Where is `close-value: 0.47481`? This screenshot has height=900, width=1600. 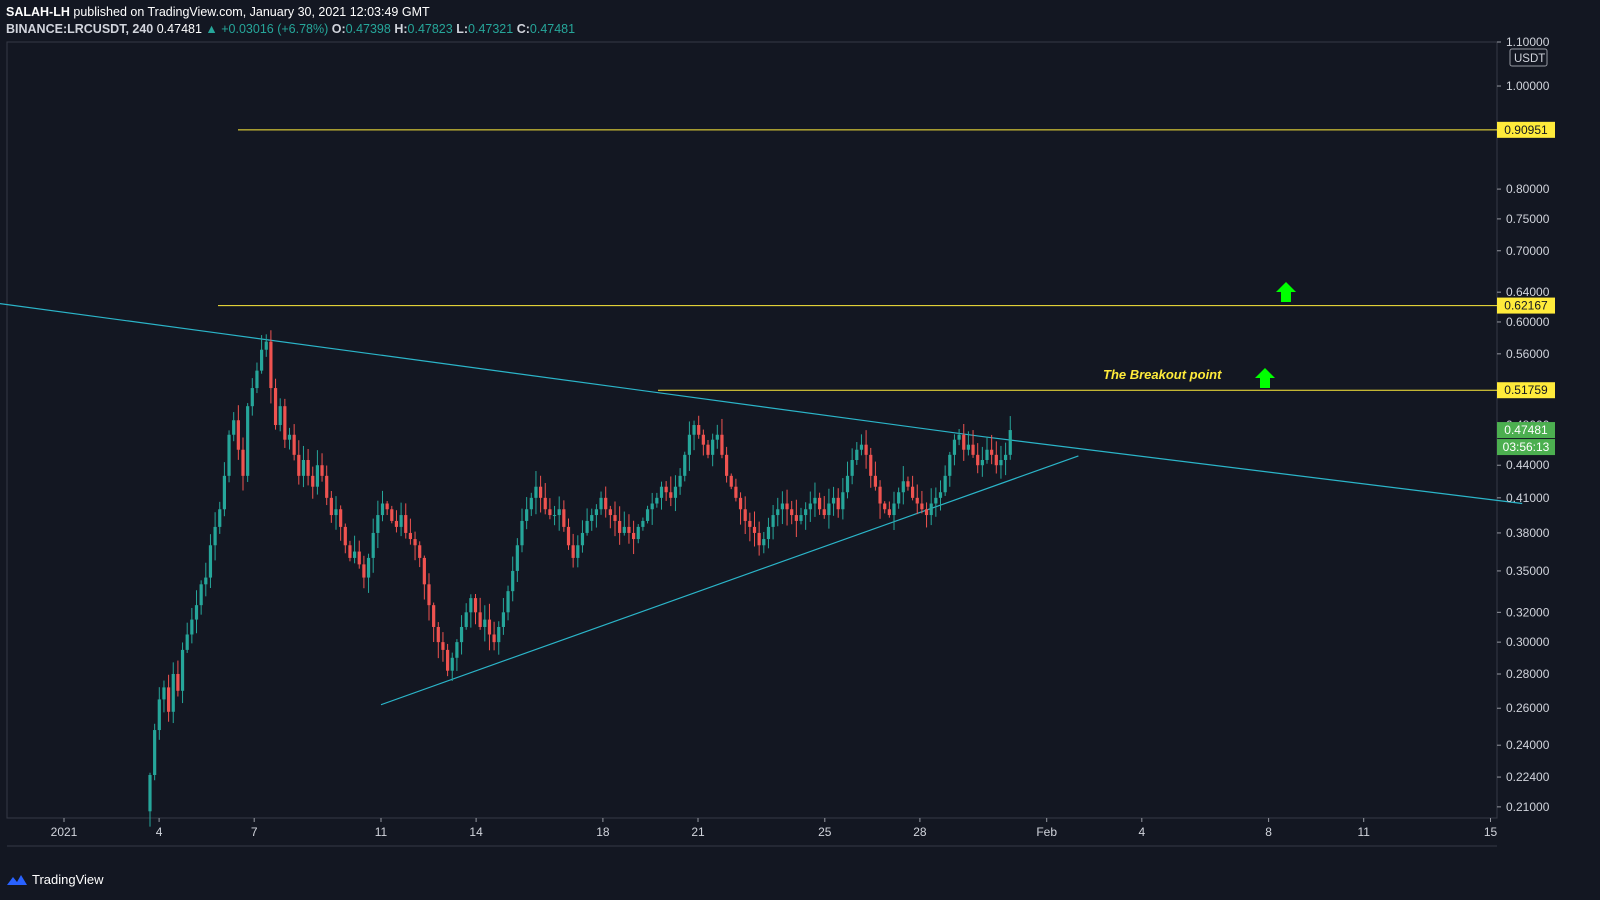 close-value: 0.47481 is located at coordinates (552, 29).